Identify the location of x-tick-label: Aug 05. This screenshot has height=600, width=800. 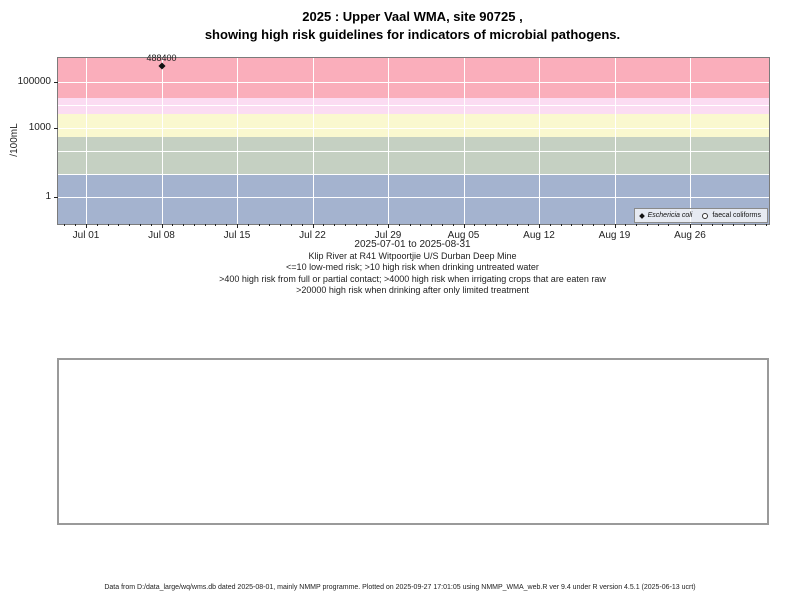
(463, 235).